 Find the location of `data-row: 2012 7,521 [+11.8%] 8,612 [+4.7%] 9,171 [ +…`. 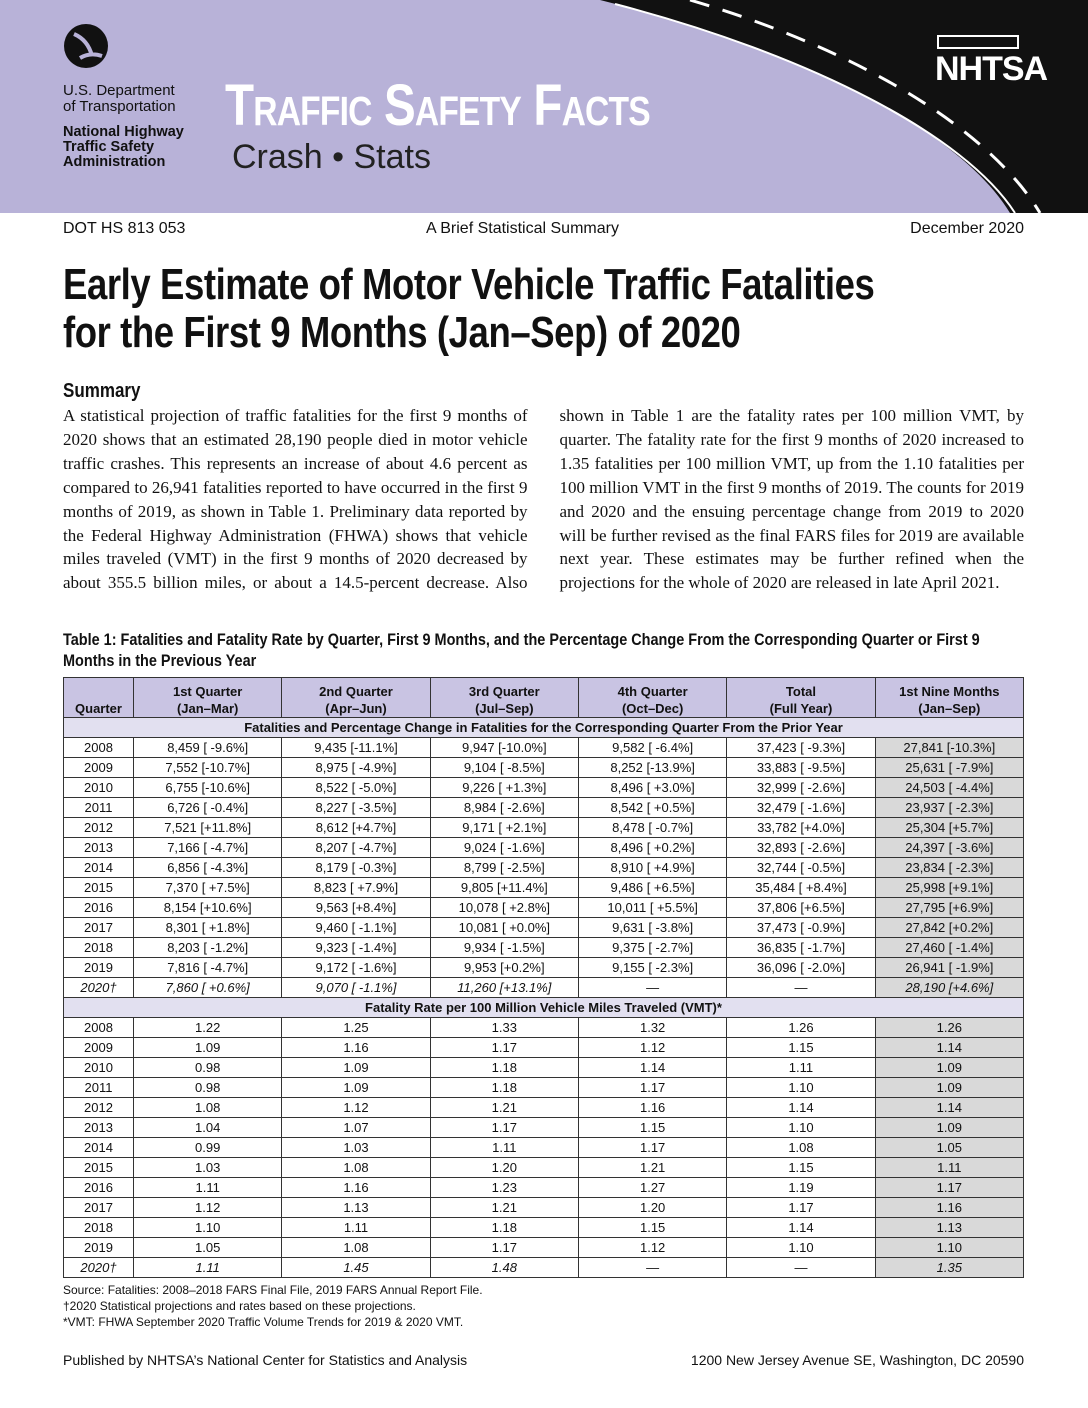

data-row: 2012 7,521 [+11.8%] 8,612 [+4.7%] 9,171 [ +… is located at coordinates (544, 827).